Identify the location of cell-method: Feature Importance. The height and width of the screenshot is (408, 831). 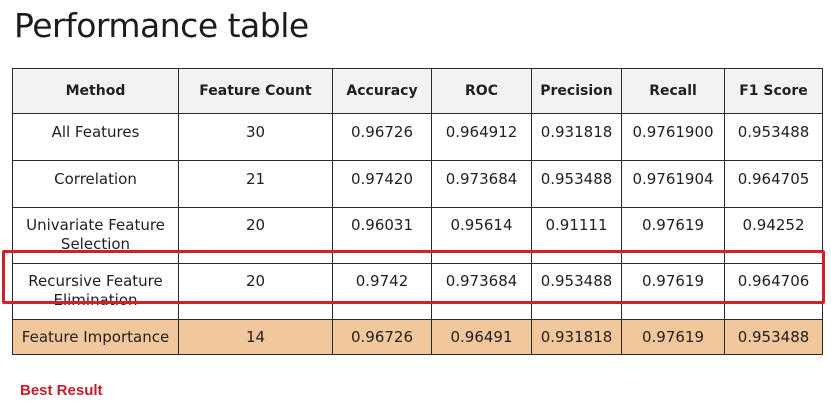
(95, 337).